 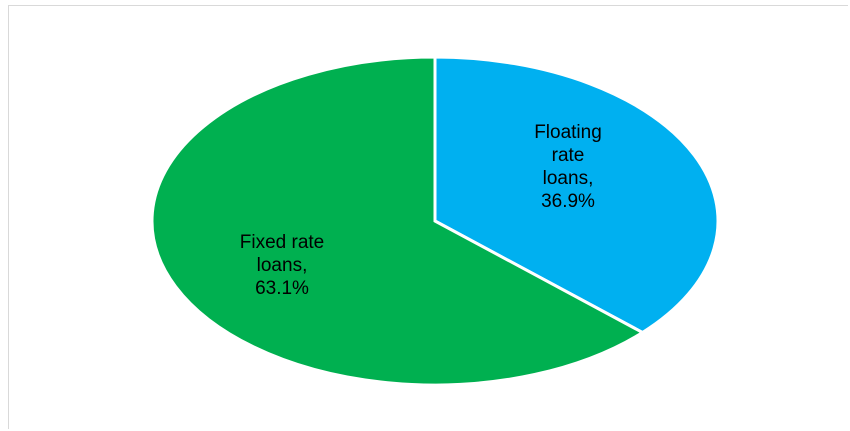 I want to click on pie-label-floating-rate-loans: Floating rate loans, 36.9%, so click(x=568, y=167).